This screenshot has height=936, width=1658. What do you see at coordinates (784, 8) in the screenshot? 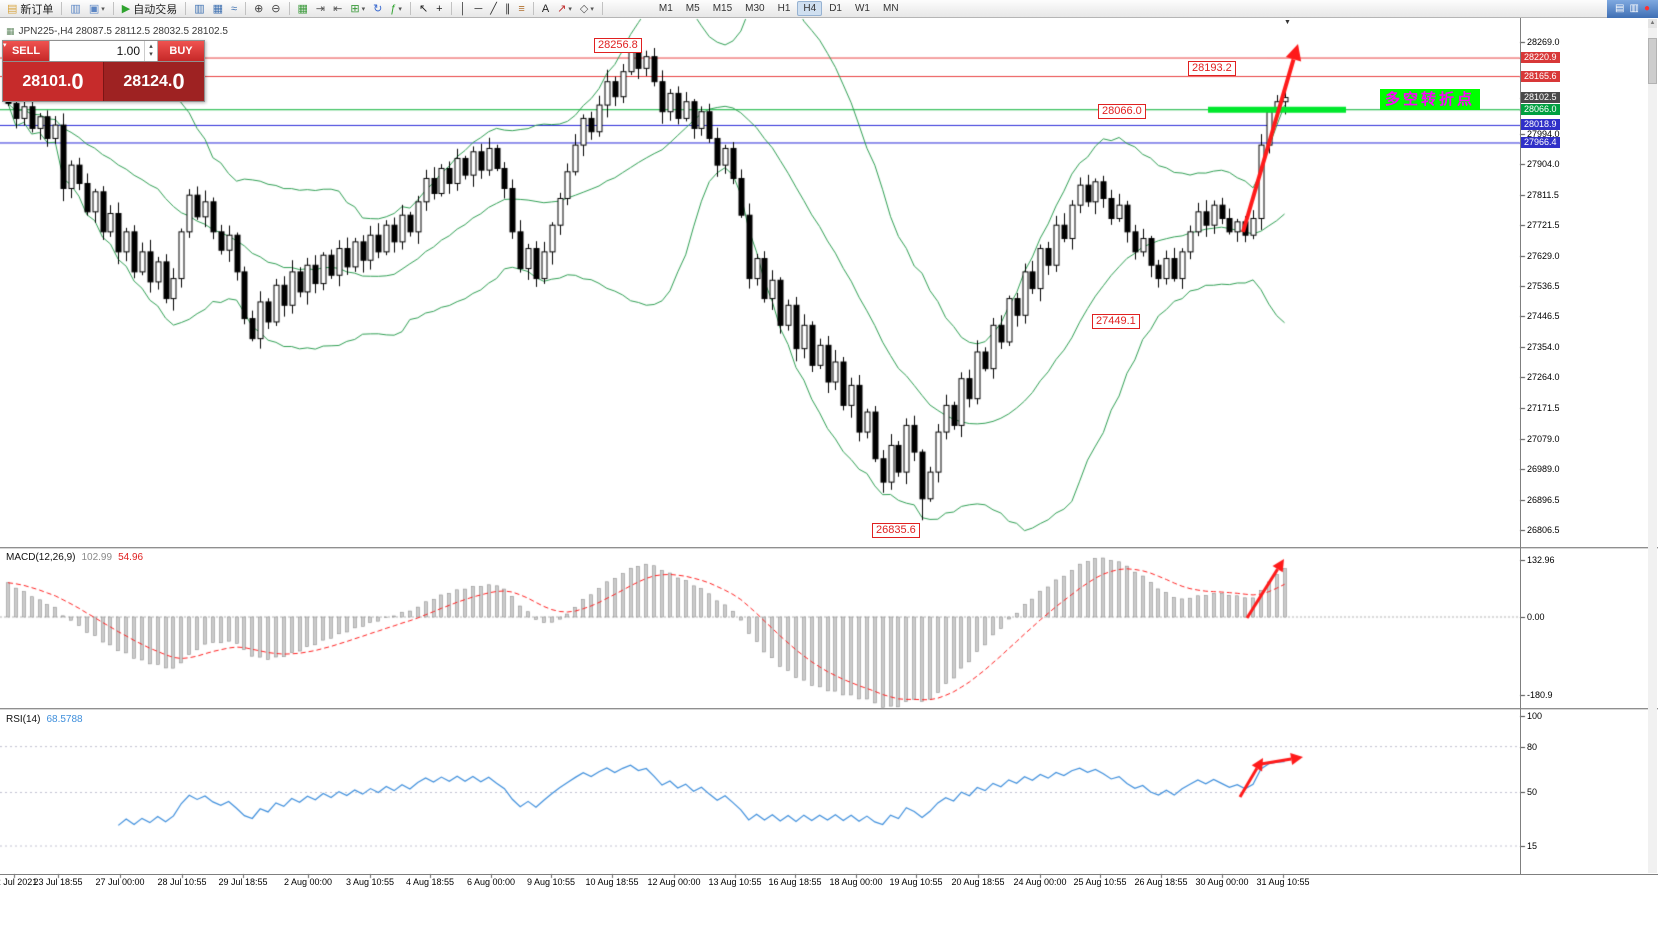
I see `timeframe-h1: H1` at bounding box center [784, 8].